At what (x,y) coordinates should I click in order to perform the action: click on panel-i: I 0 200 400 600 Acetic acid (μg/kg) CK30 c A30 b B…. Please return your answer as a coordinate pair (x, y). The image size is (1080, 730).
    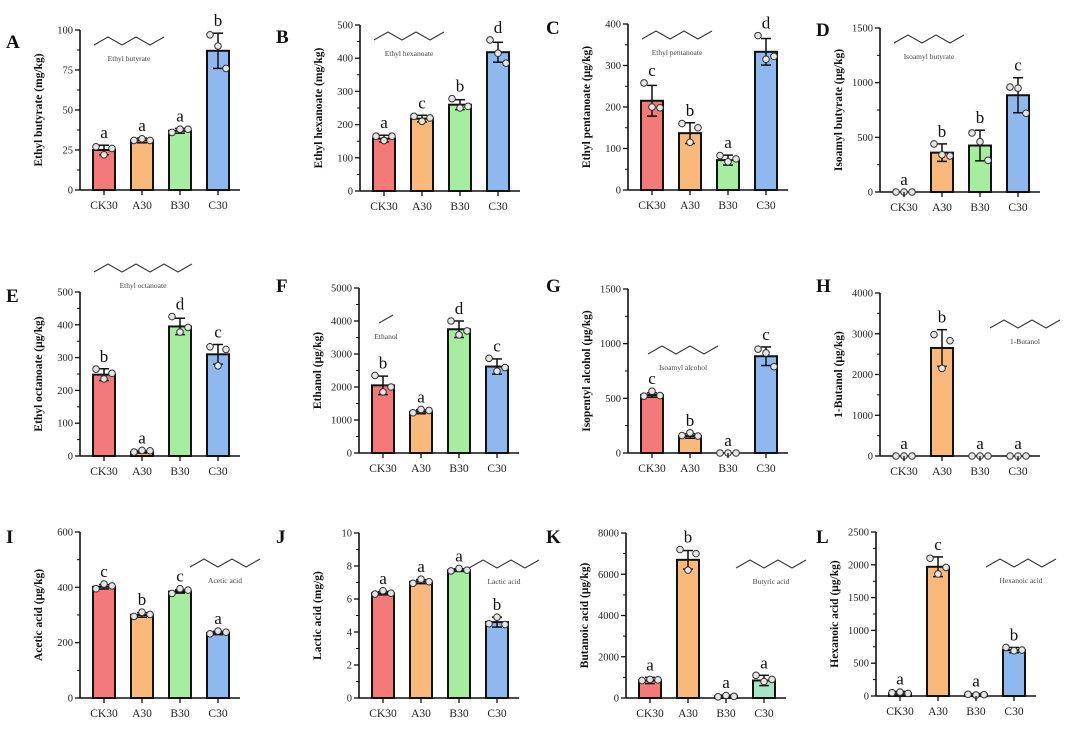
    Looking at the image, I should click on (135, 610).